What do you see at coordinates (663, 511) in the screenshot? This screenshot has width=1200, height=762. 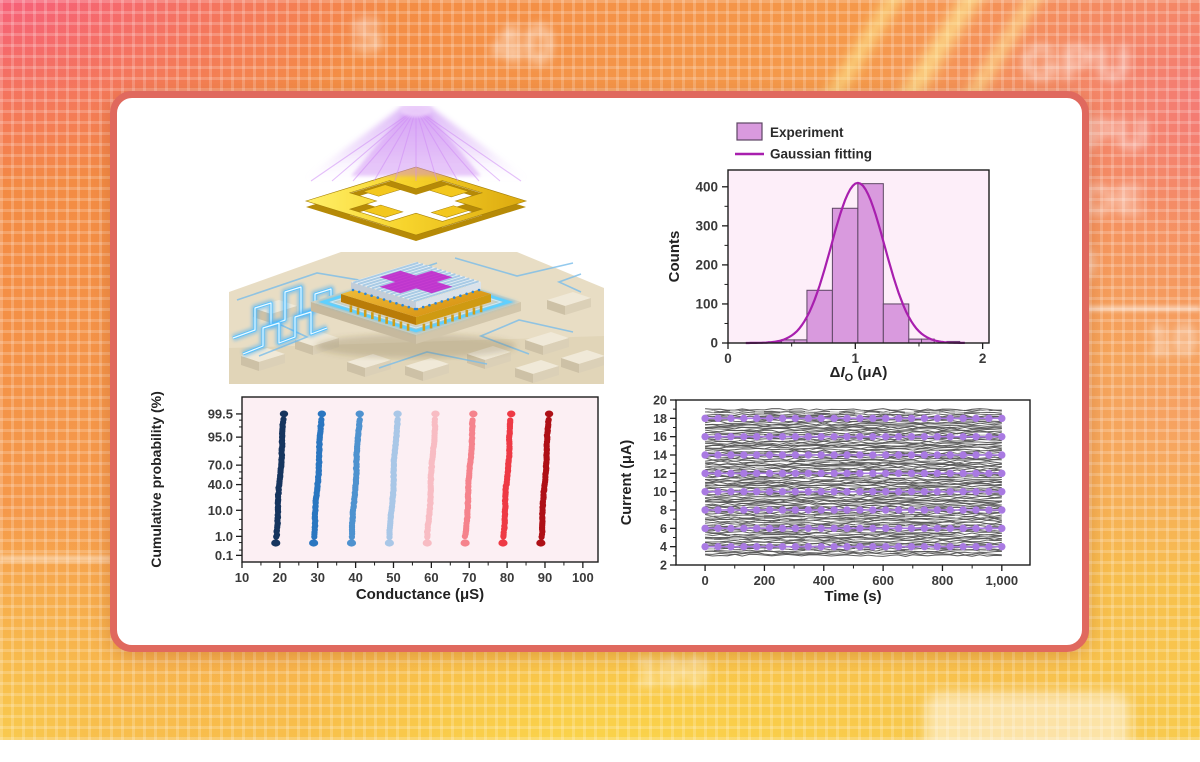 I see `svg-text: 8` at bounding box center [663, 511].